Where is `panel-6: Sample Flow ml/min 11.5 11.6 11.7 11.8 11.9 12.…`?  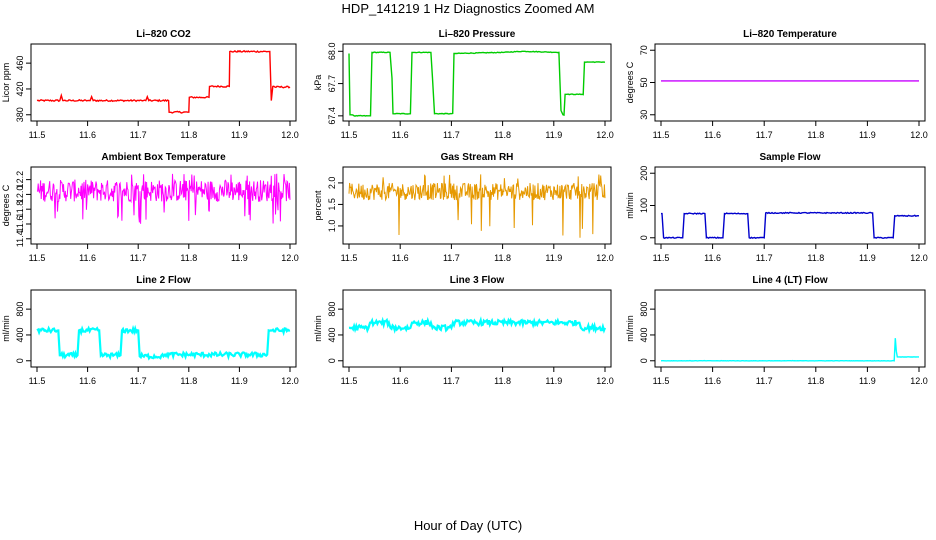
panel-6: Sample Flow ml/min 11.5 11.6 11.7 11.8 11.9 12.… is located at coordinates (776, 207).